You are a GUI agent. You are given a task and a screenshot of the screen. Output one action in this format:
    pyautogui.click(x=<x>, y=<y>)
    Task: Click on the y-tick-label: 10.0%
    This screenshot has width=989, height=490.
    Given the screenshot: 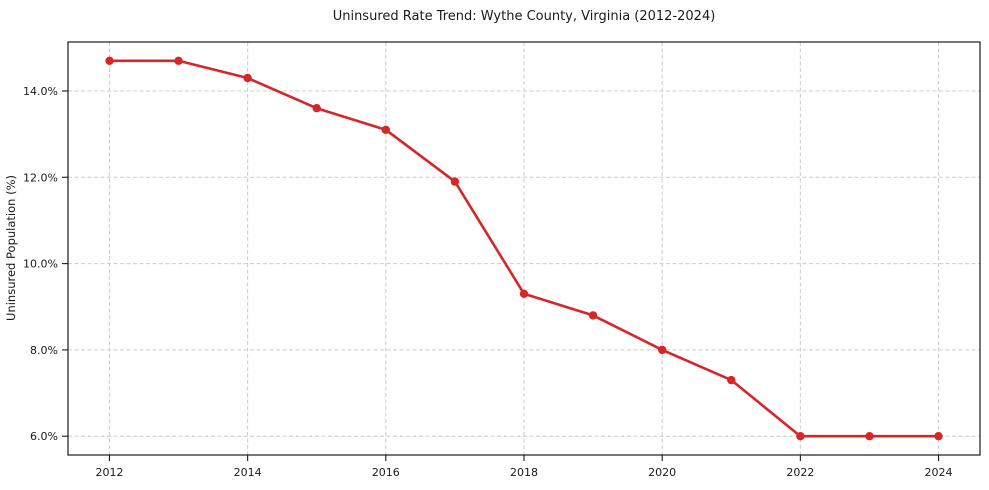 What is the action you would take?
    pyautogui.click(x=40, y=264)
    